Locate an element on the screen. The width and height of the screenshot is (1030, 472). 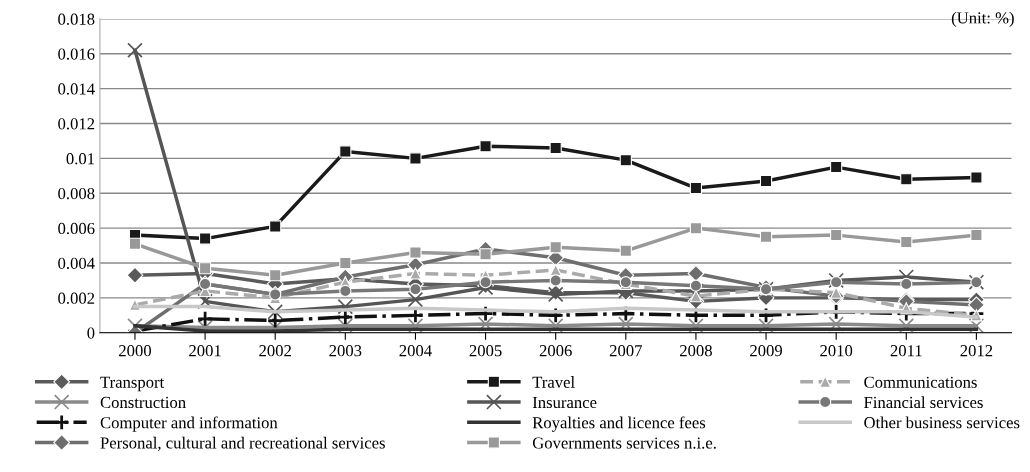
legend-label: Personal, cultural and recreational services is located at coordinates (242, 443).